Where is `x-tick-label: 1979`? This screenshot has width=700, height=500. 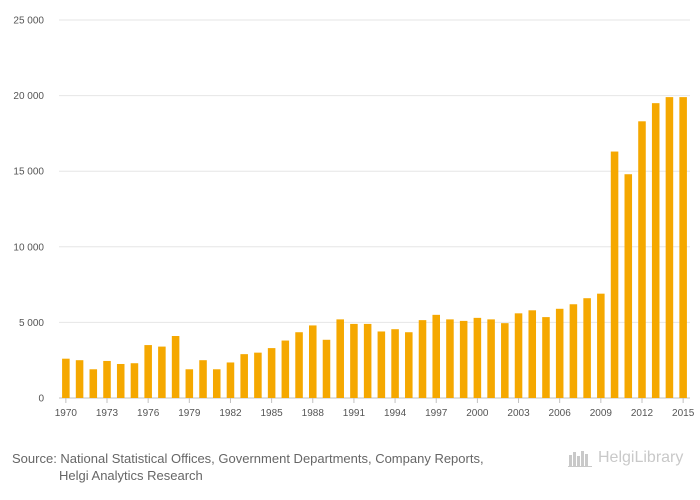
x-tick-label: 1979 is located at coordinates (189, 413).